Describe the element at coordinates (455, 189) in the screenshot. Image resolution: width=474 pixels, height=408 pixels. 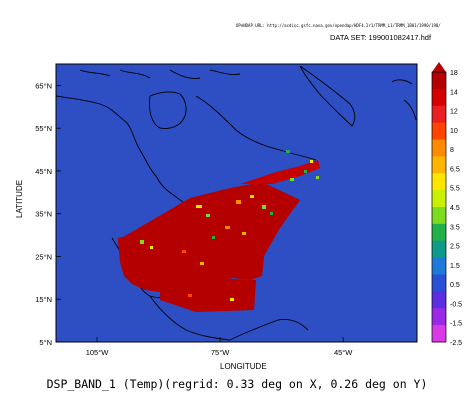
I see `colorbar-label: 5.5` at that location.